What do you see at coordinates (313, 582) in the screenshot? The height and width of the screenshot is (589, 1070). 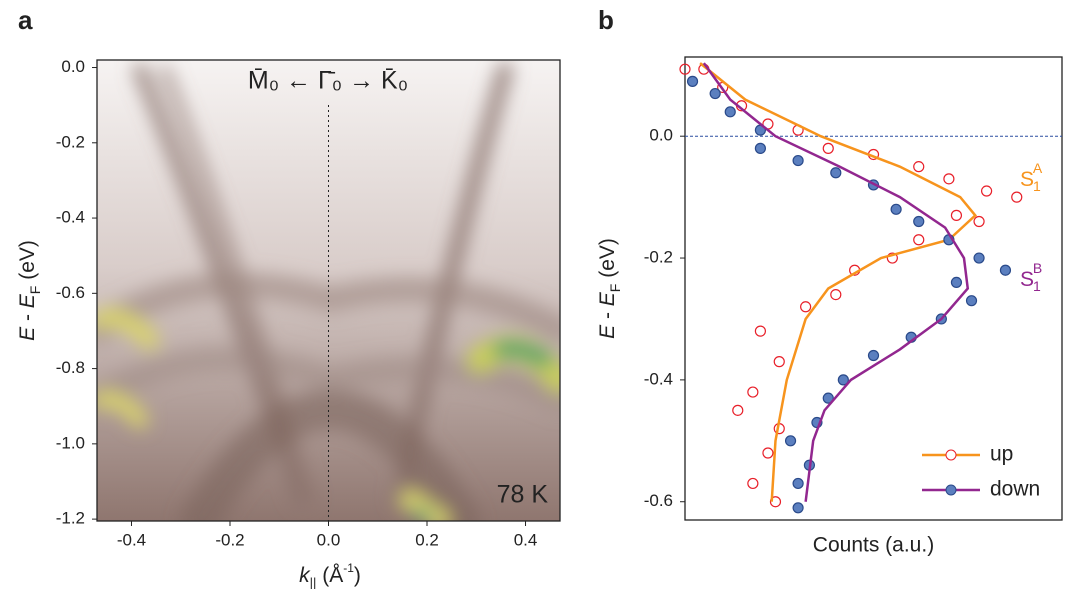 I see `axis-label-part: ||` at bounding box center [313, 582].